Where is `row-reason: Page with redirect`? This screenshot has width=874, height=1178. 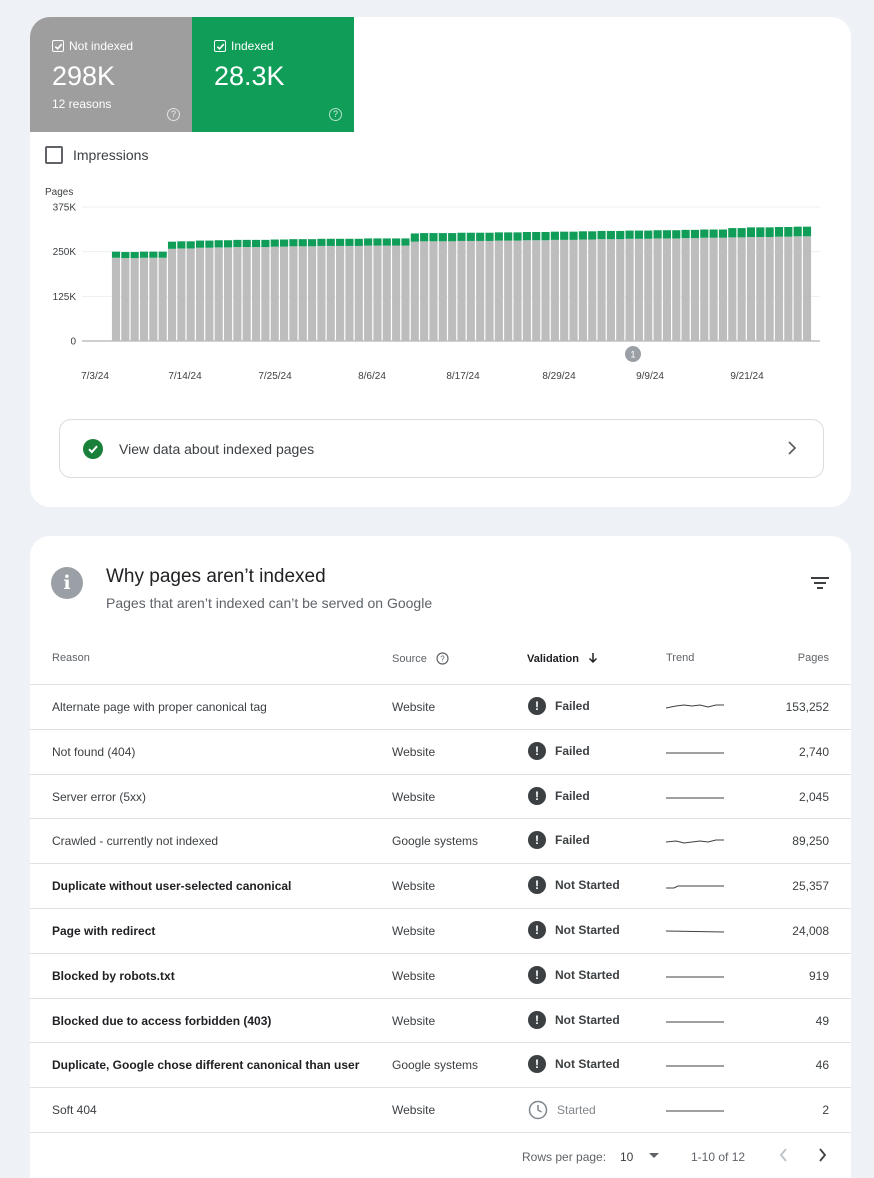 row-reason: Page with redirect is located at coordinates (104, 931).